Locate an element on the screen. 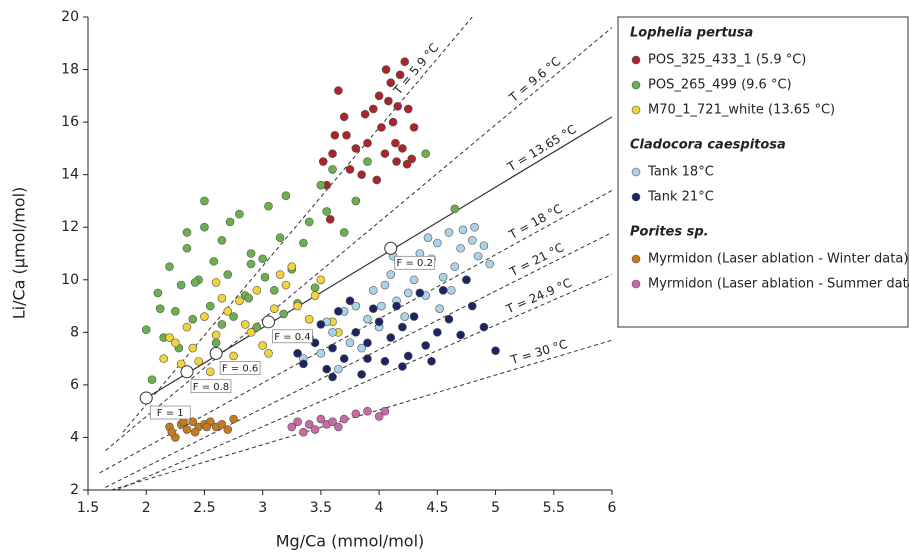 This screenshot has height=557, width=909. isotherm-label: T = 9.6 °C is located at coordinates (535, 79).